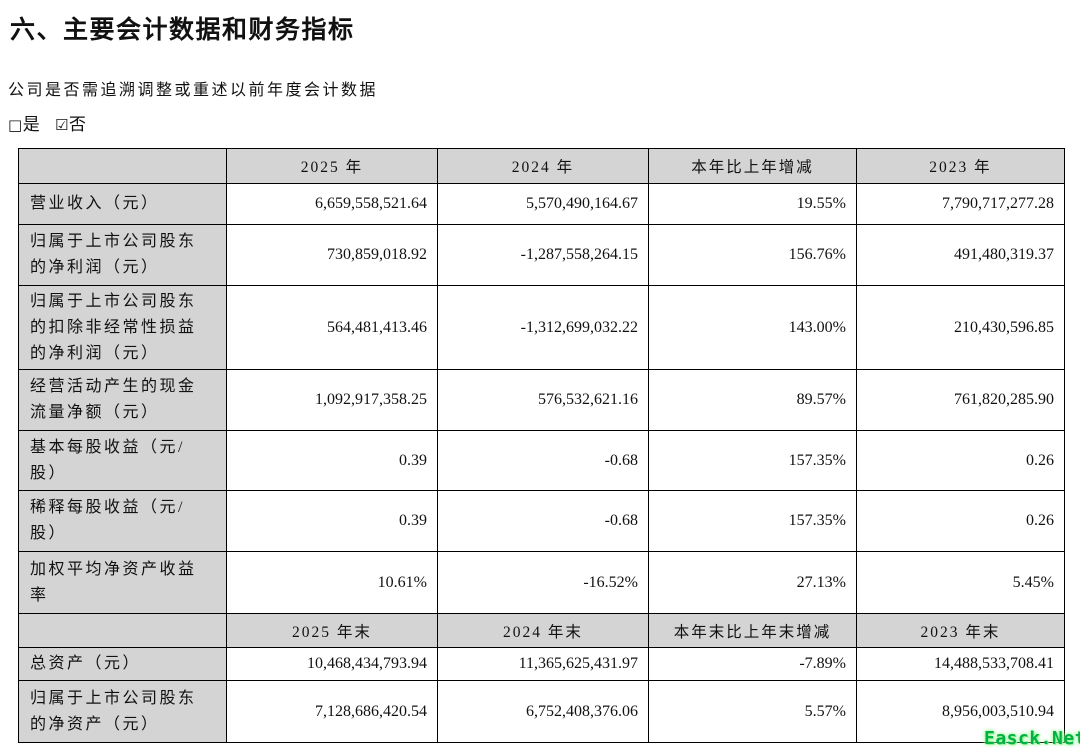 The height and width of the screenshot is (754, 1080). What do you see at coordinates (960, 400) in the screenshot?
I see `value-cell: 761,820,285.90` at bounding box center [960, 400].